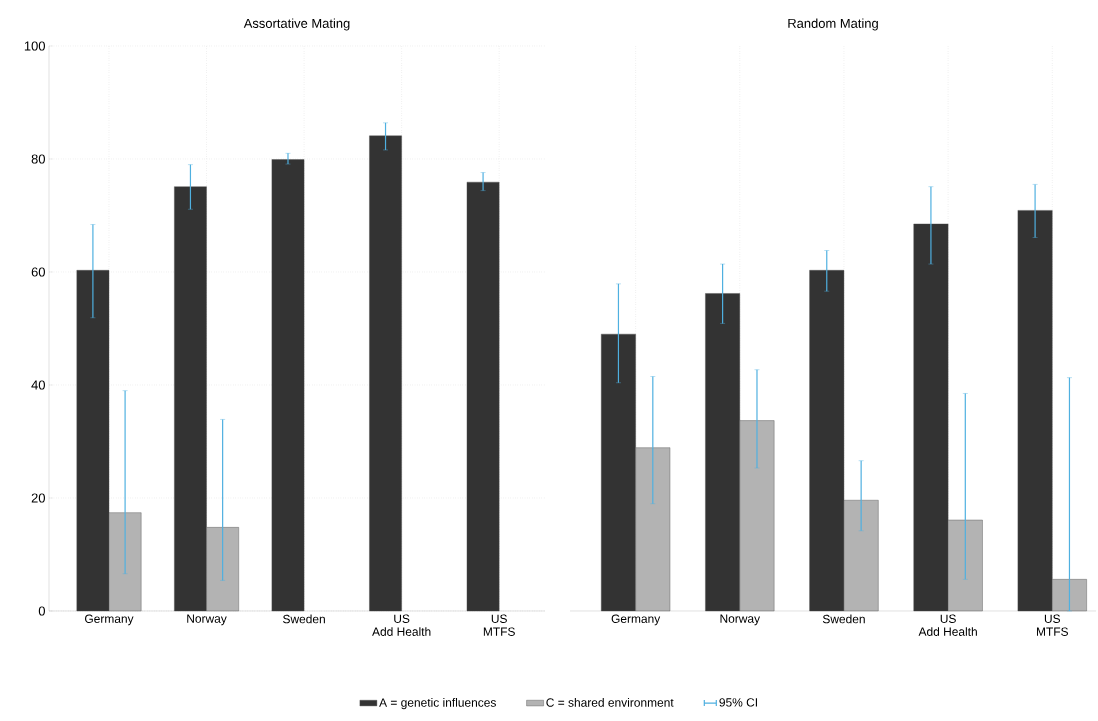  I want to click on y-tick-label: 80, so click(38, 159).